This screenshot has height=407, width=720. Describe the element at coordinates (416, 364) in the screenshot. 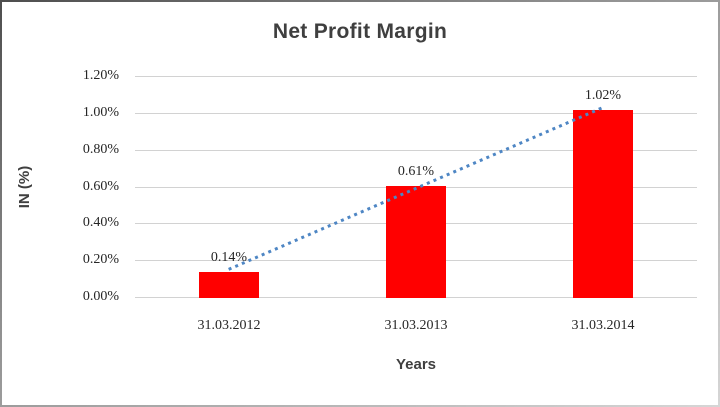

I see `x-axis-title: Years` at that location.